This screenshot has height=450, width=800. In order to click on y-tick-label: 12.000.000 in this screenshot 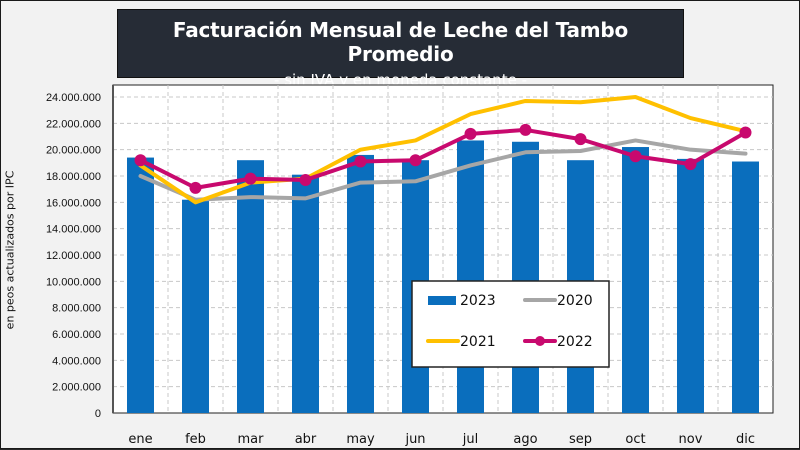, I will do `click(73, 256)`.